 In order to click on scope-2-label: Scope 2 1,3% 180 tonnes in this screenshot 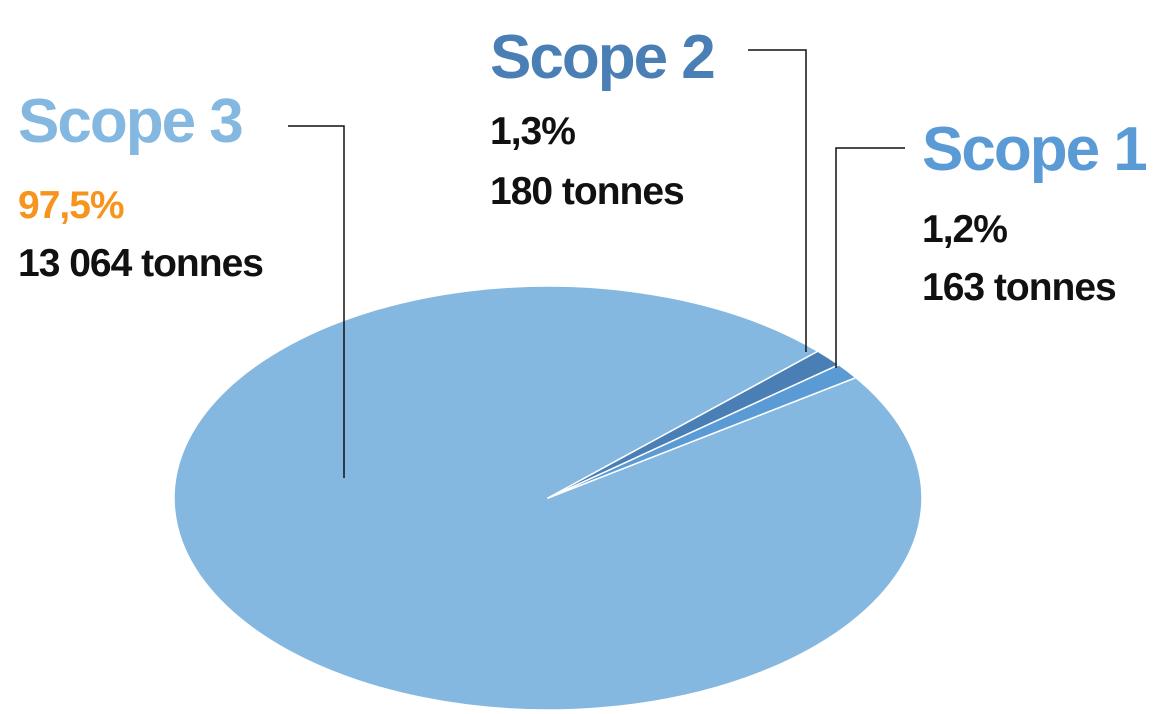, I will do `click(603, 118)`.